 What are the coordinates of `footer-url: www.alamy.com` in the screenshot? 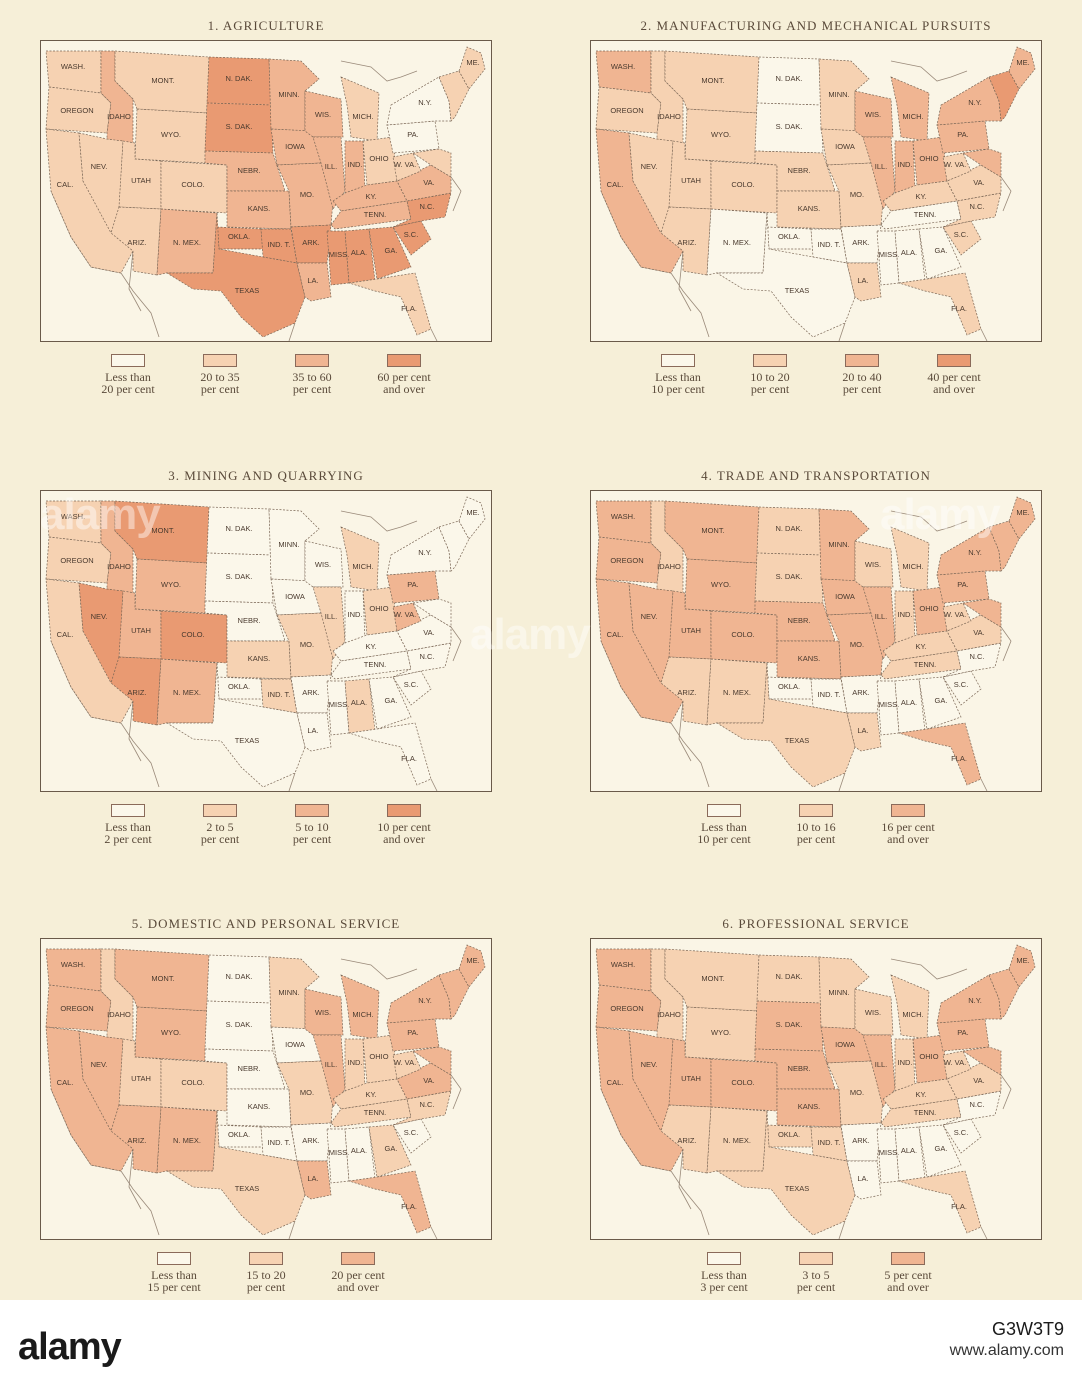 It's located at (1006, 1350).